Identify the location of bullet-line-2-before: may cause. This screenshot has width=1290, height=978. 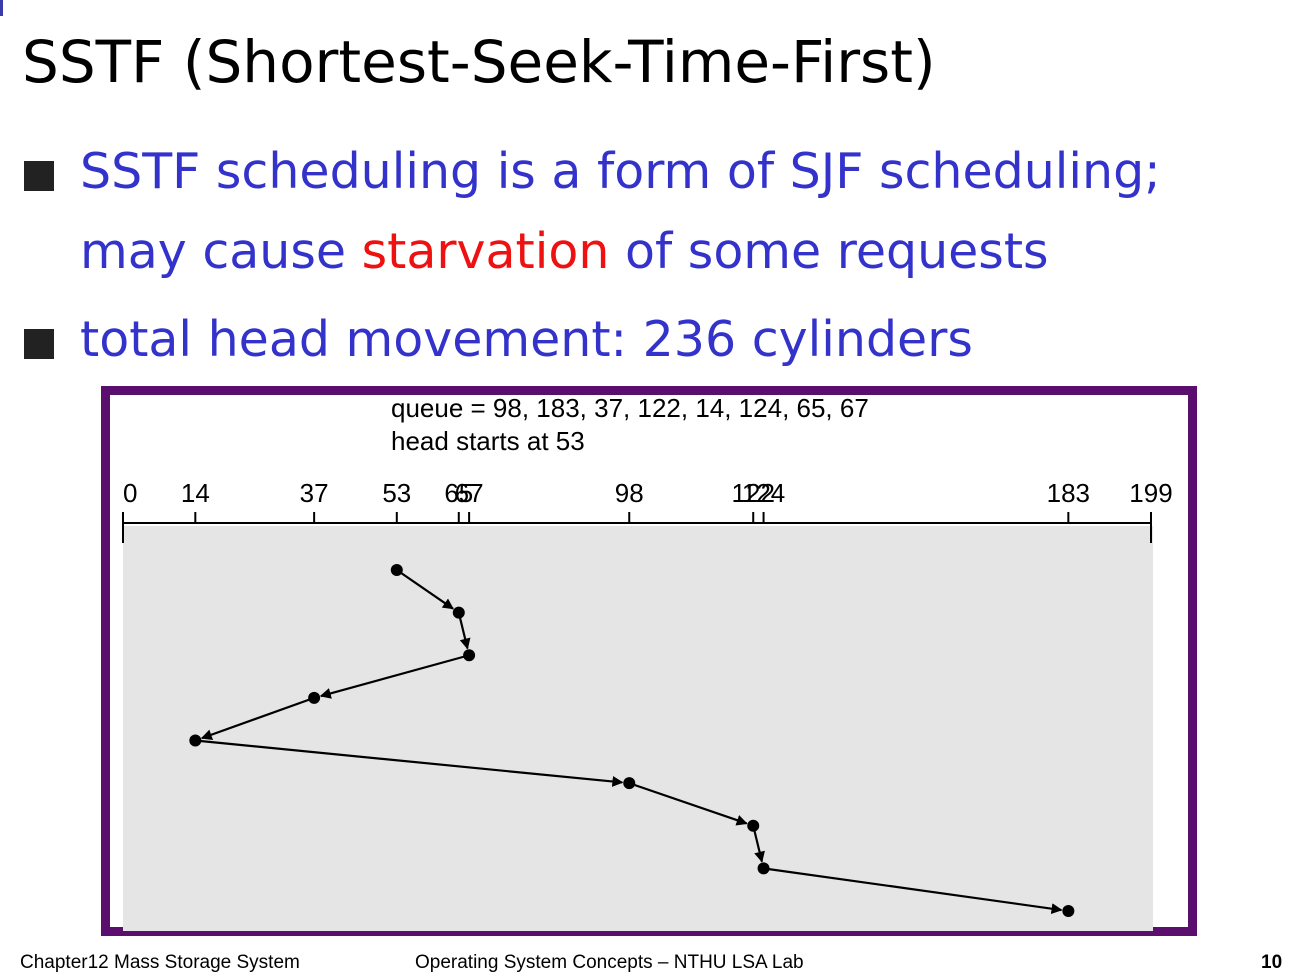
(221, 251).